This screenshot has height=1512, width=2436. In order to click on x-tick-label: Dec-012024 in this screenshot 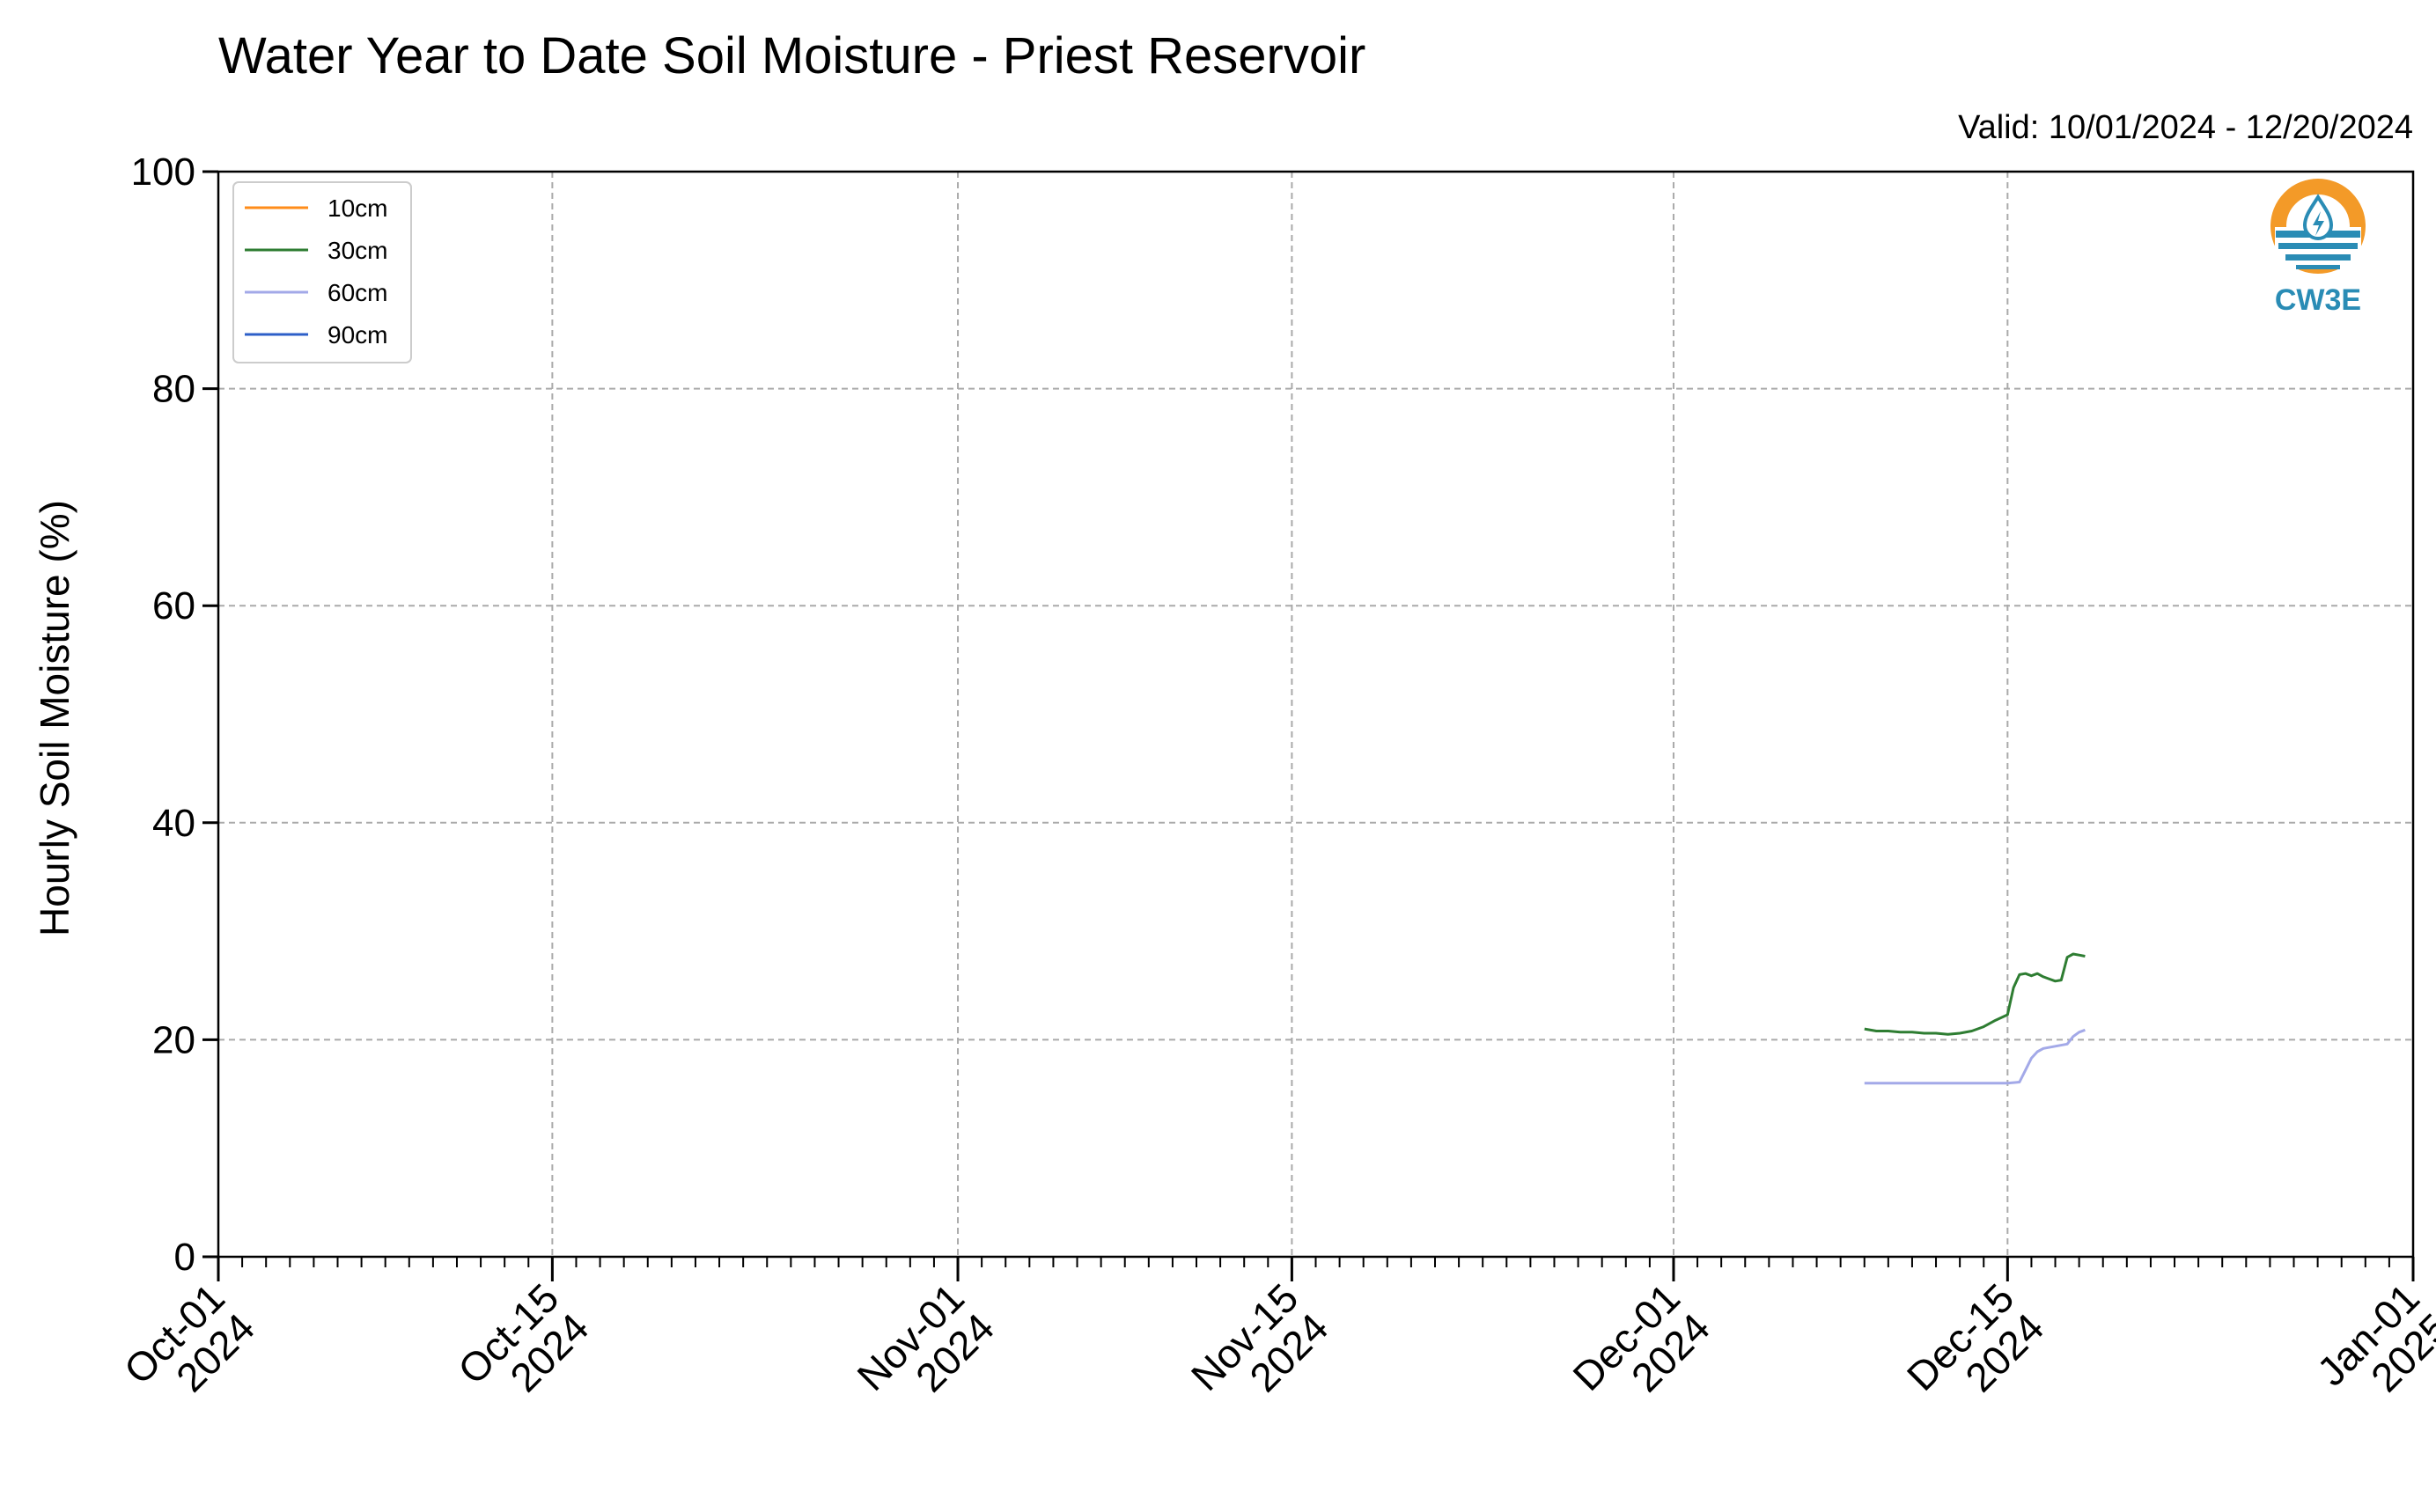, I will do `click(1641, 1352)`.